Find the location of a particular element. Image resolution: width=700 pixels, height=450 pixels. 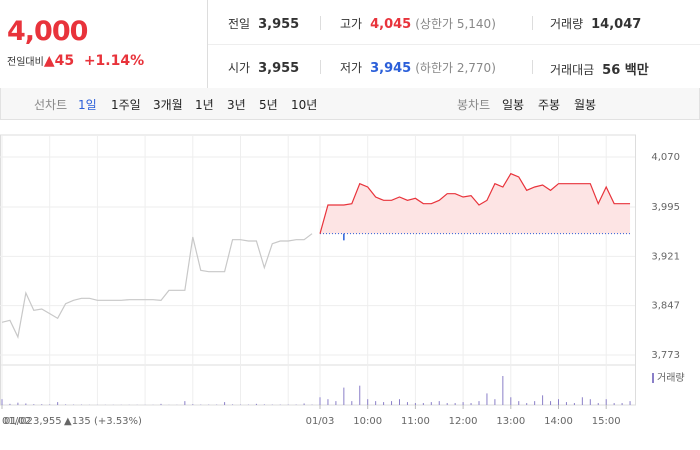

stat: 저가 3,945 (하한가 2,770) is located at coordinates (418, 67).